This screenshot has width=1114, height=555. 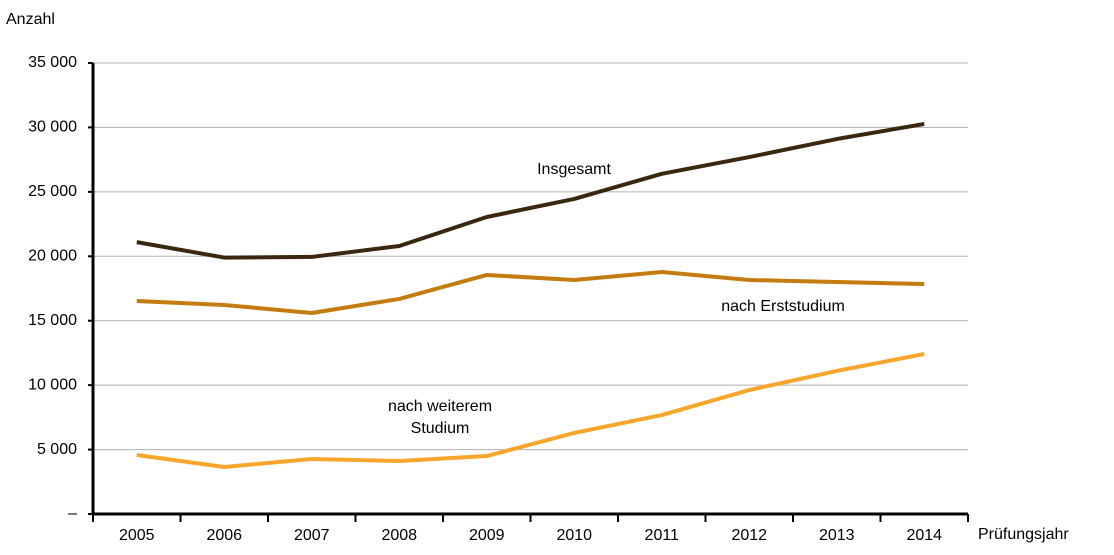 I want to click on series-line, so click(x=530, y=292).